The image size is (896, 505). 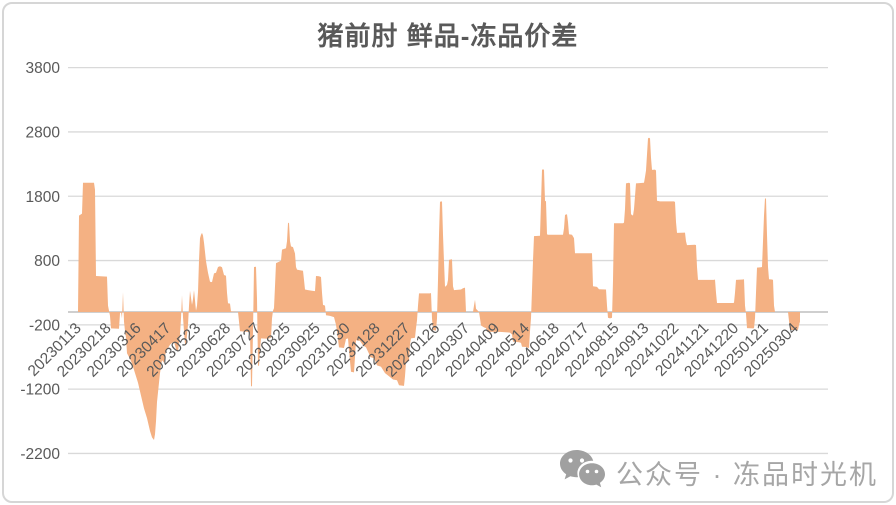 What do you see at coordinates (40, 454) in the screenshot?
I see `y-axis-tick-label: -2200` at bounding box center [40, 454].